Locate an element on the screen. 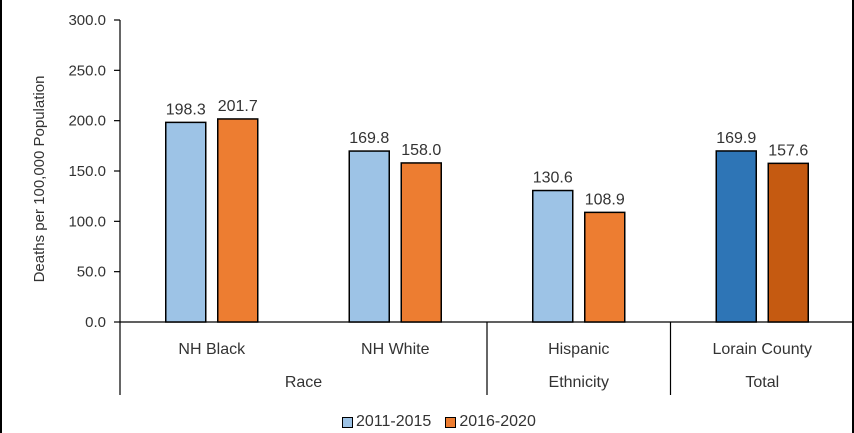  bar-2-lorain-county is located at coordinates (788, 242).